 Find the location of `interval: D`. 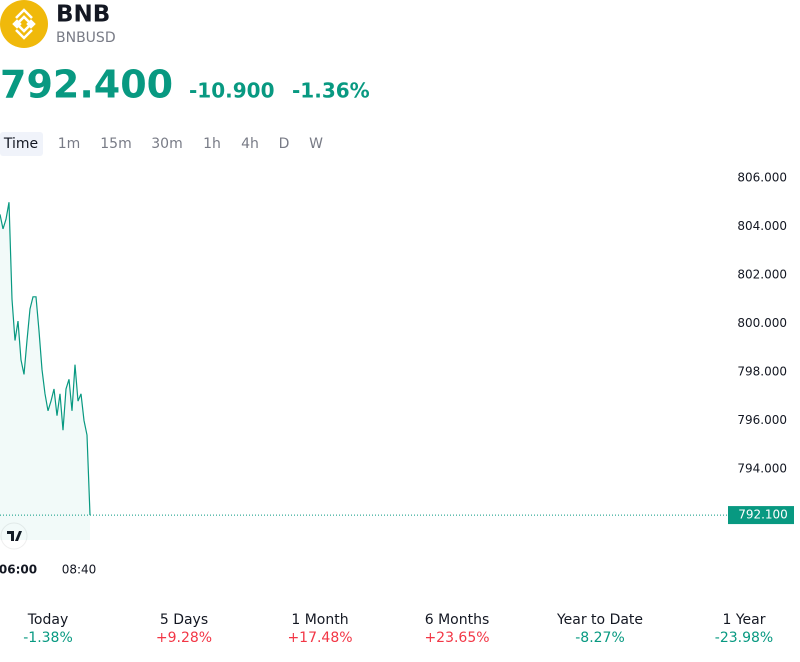

interval: D is located at coordinates (284, 144).